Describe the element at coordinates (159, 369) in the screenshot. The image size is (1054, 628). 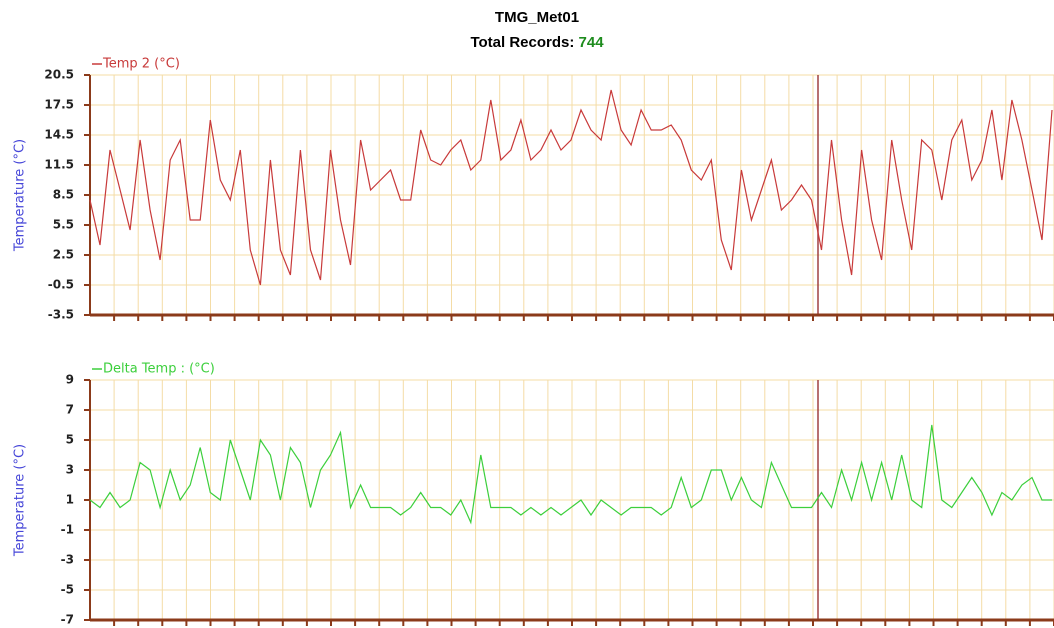
I see `legend-label: Delta Temp : (°C)` at that location.